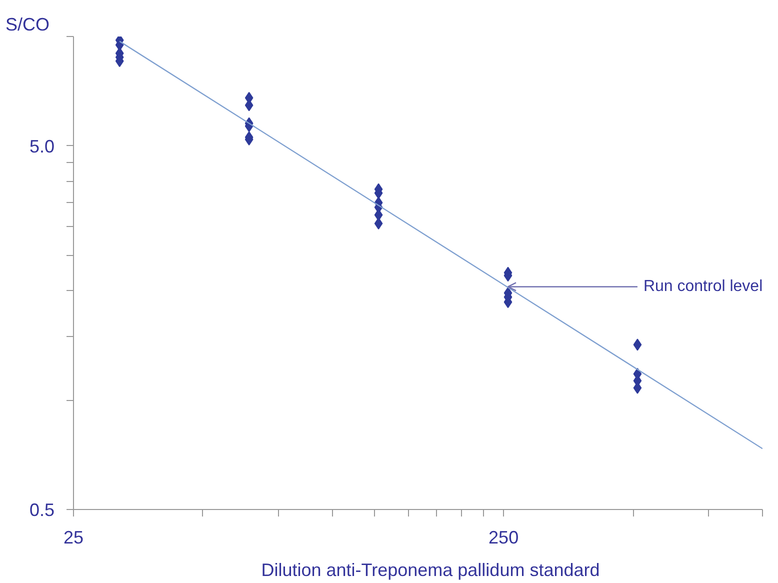 The width and height of the screenshot is (778, 583). I want to click on annotation: Run control level, so click(703, 287).